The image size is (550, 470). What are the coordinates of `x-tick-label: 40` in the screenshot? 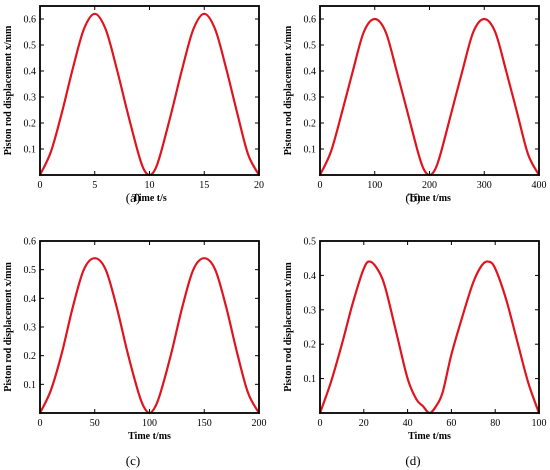 It's located at (408, 423).